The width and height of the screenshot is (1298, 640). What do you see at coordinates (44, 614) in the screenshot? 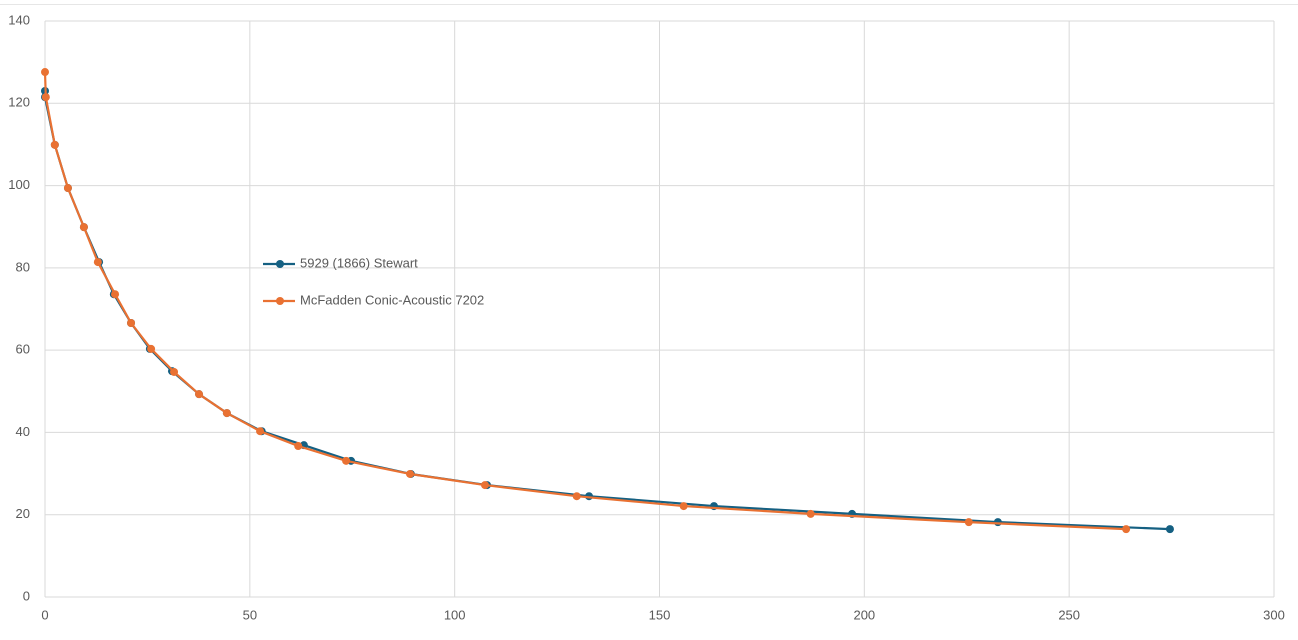
I see `x-tick-label: 0` at bounding box center [44, 614].